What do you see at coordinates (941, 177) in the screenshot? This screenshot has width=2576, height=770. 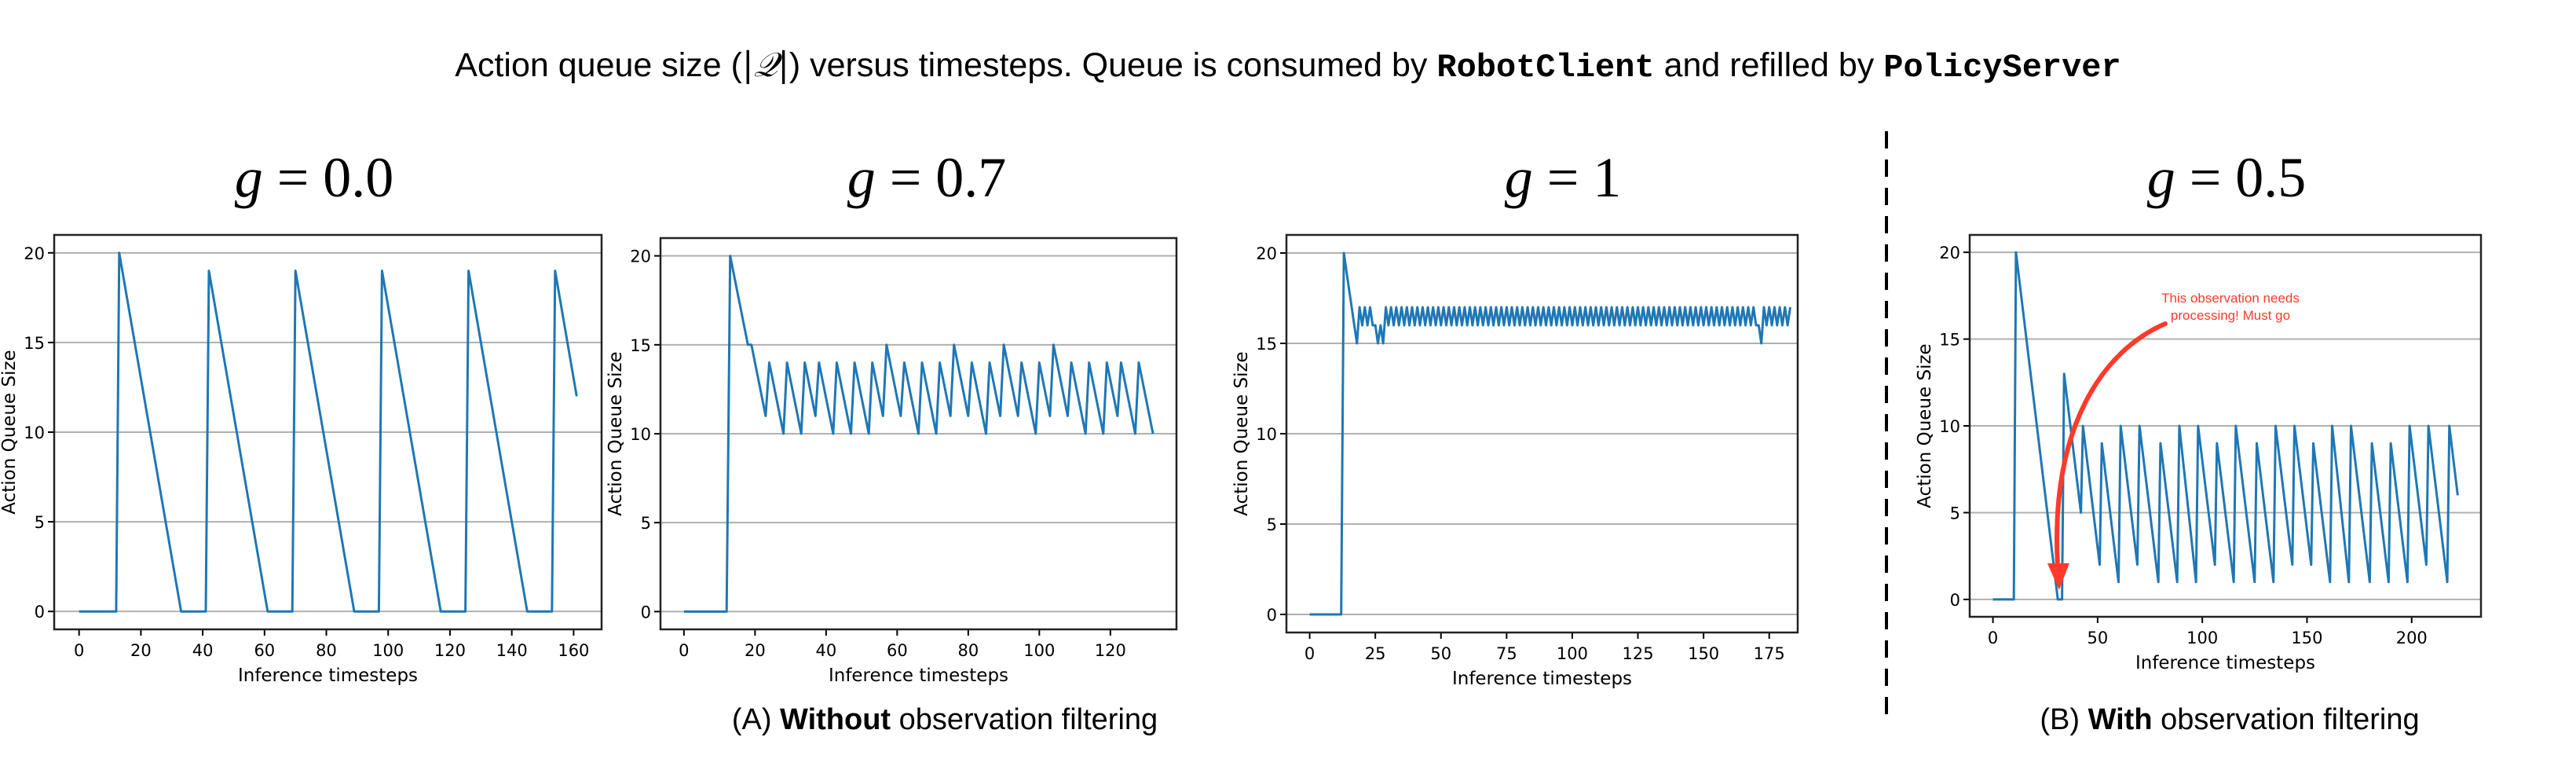 I see `panel-value: = 0.7` at bounding box center [941, 177].